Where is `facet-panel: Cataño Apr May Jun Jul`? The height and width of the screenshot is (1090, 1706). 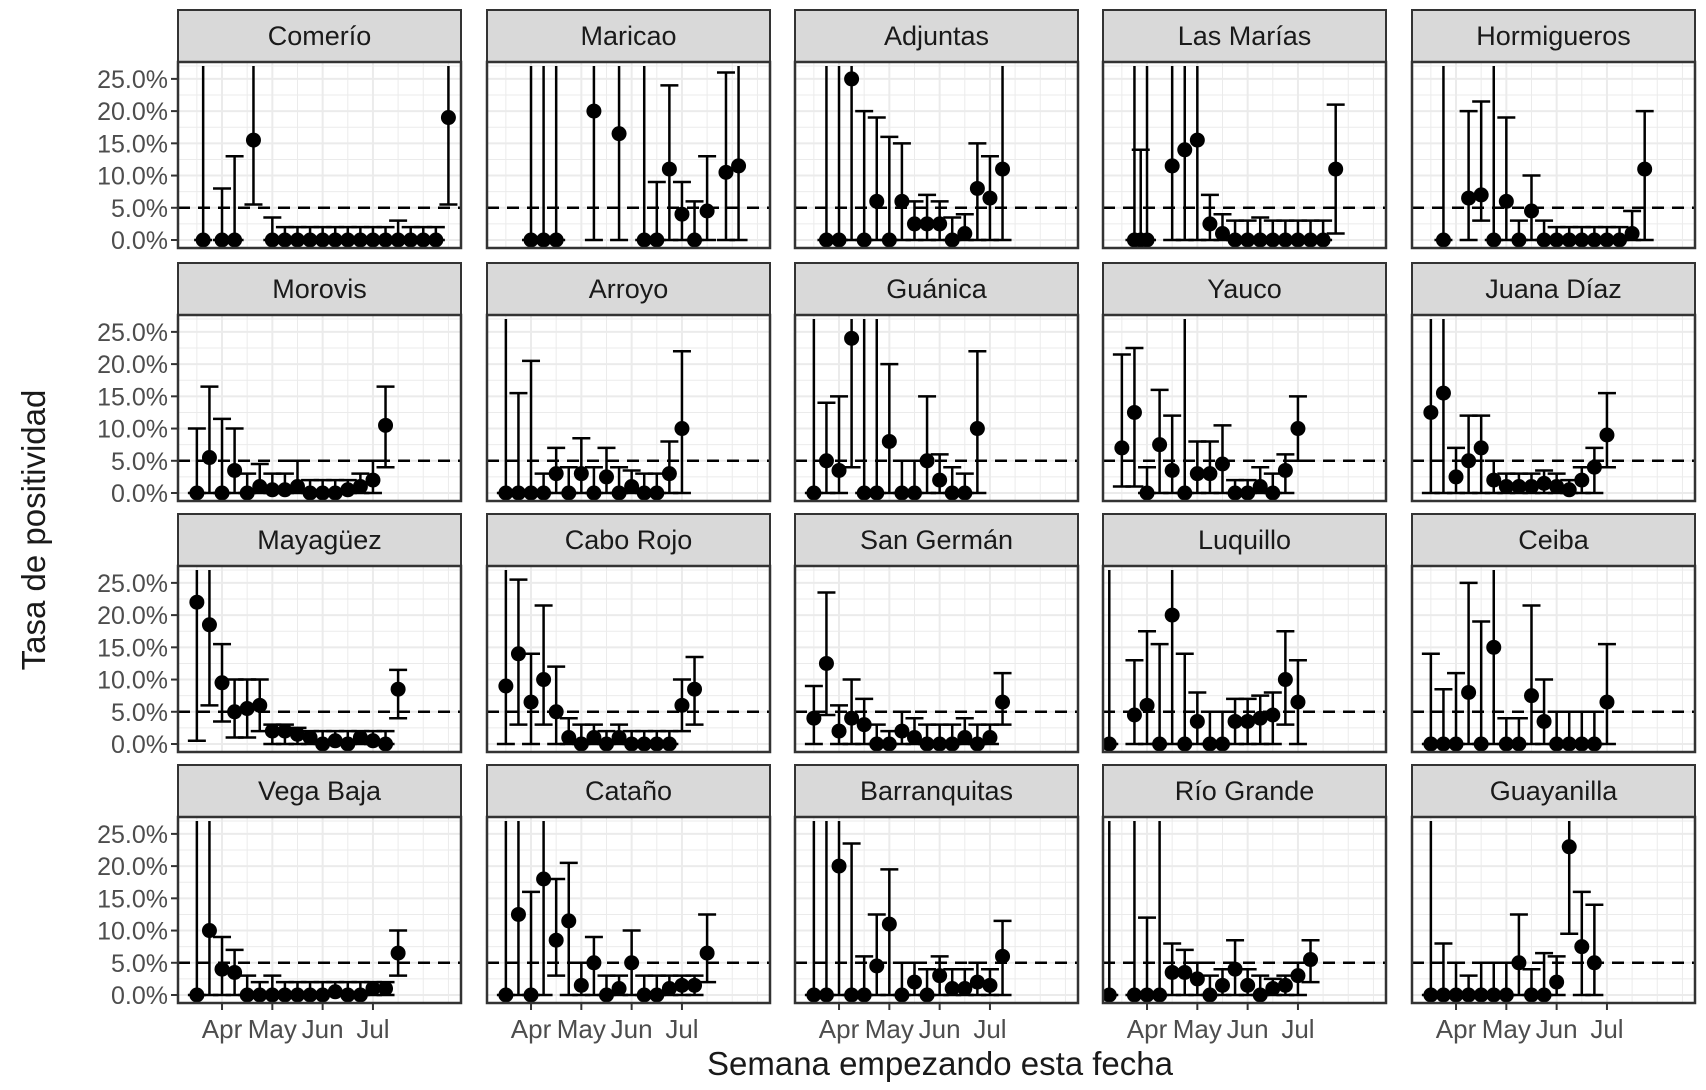 facet-panel: Cataño Apr May Jun Jul is located at coordinates (628, 904).